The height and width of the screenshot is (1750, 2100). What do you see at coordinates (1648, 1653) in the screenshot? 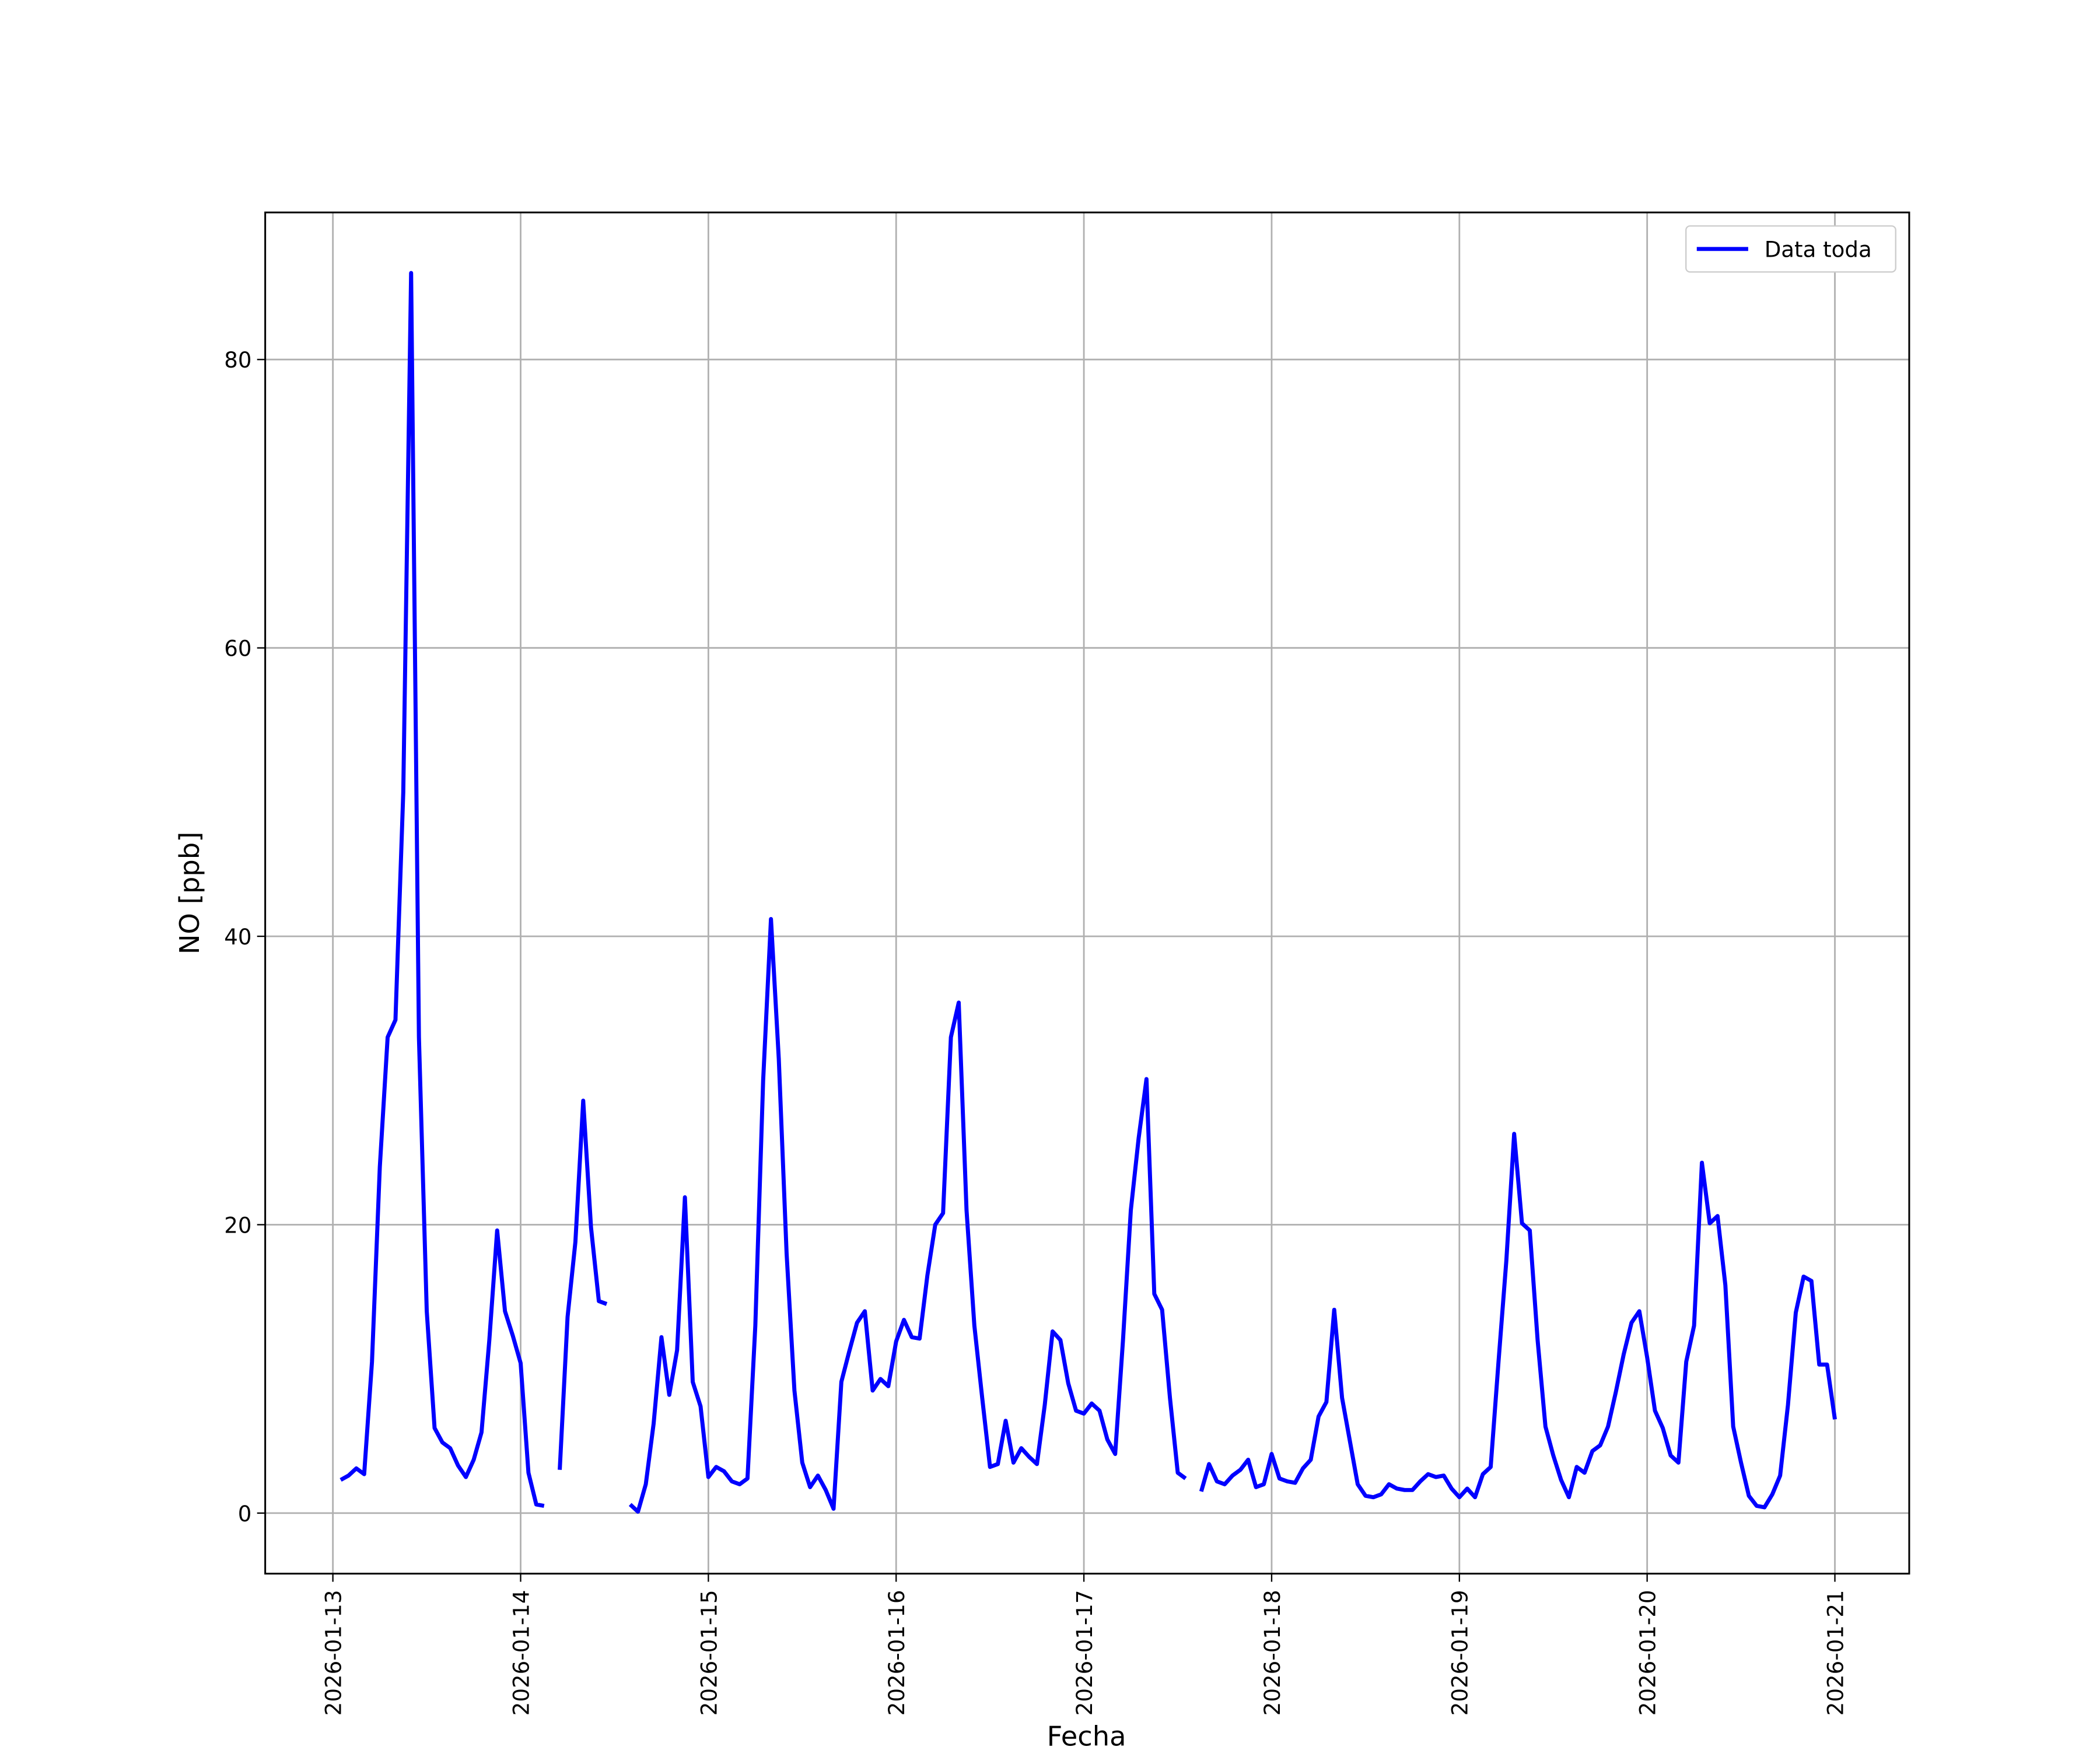
I see `x-tick-label: 2026-01-20` at bounding box center [1648, 1653].